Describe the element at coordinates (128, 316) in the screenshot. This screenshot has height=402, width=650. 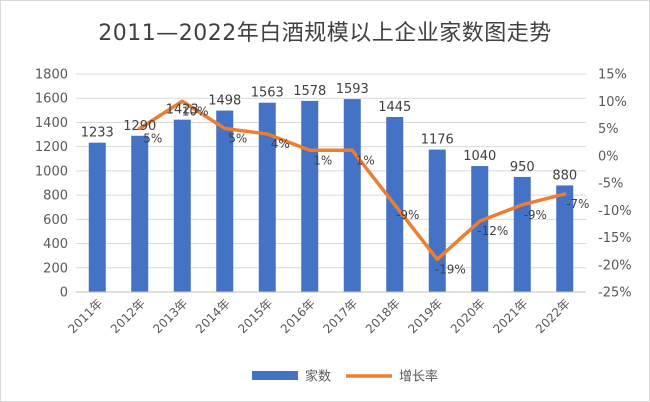
I see `x-tick-label: 2012年` at that location.